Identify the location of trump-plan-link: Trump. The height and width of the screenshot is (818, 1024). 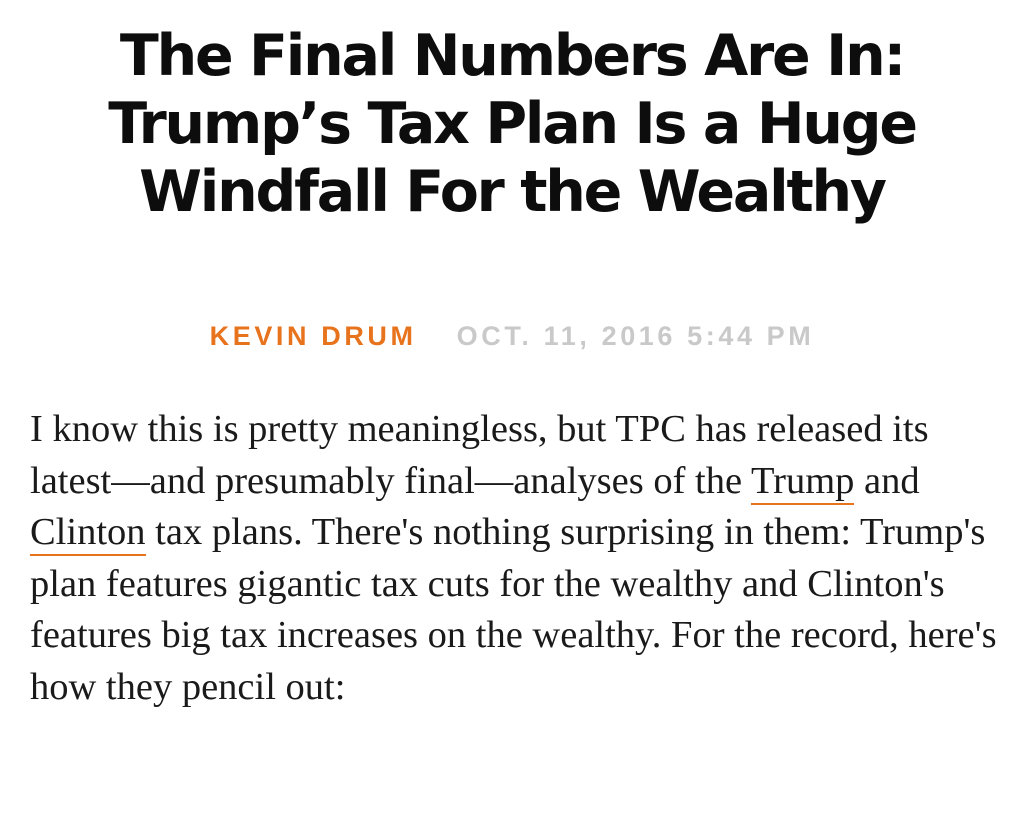
(802, 482).